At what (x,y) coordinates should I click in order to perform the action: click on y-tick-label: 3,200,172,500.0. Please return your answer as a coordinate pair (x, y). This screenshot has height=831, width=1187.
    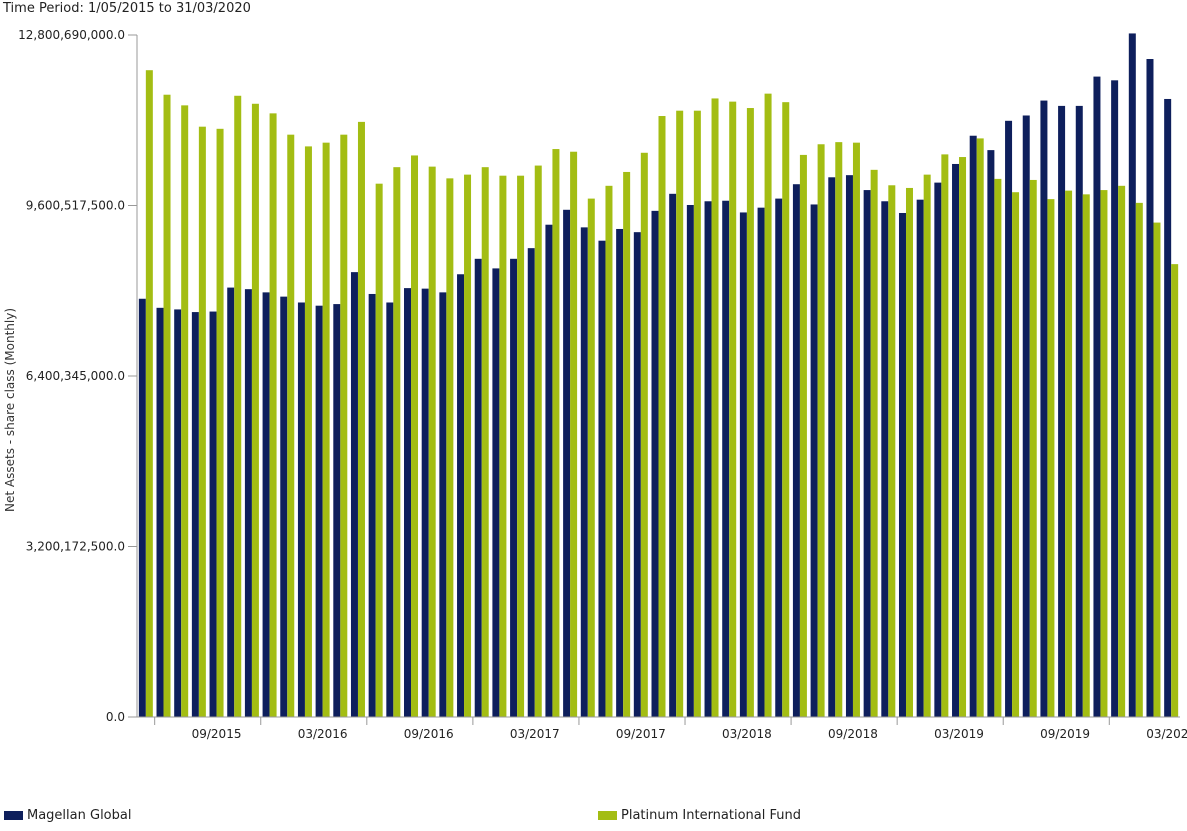
    Looking at the image, I should click on (75, 547).